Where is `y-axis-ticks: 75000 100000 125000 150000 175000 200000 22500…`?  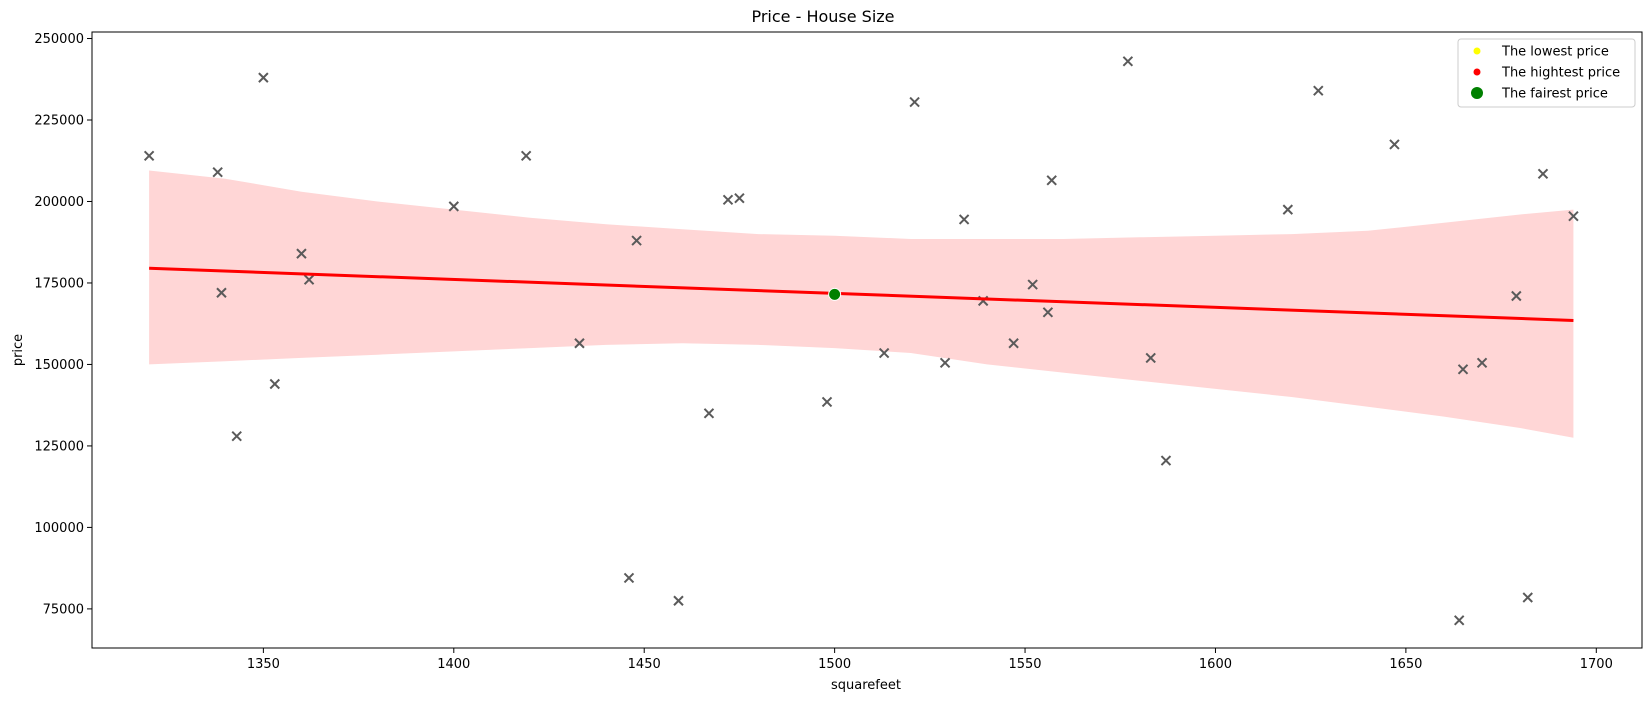 y-axis-ticks: 75000 100000 125000 150000 175000 200000 22500… is located at coordinates (63, 324).